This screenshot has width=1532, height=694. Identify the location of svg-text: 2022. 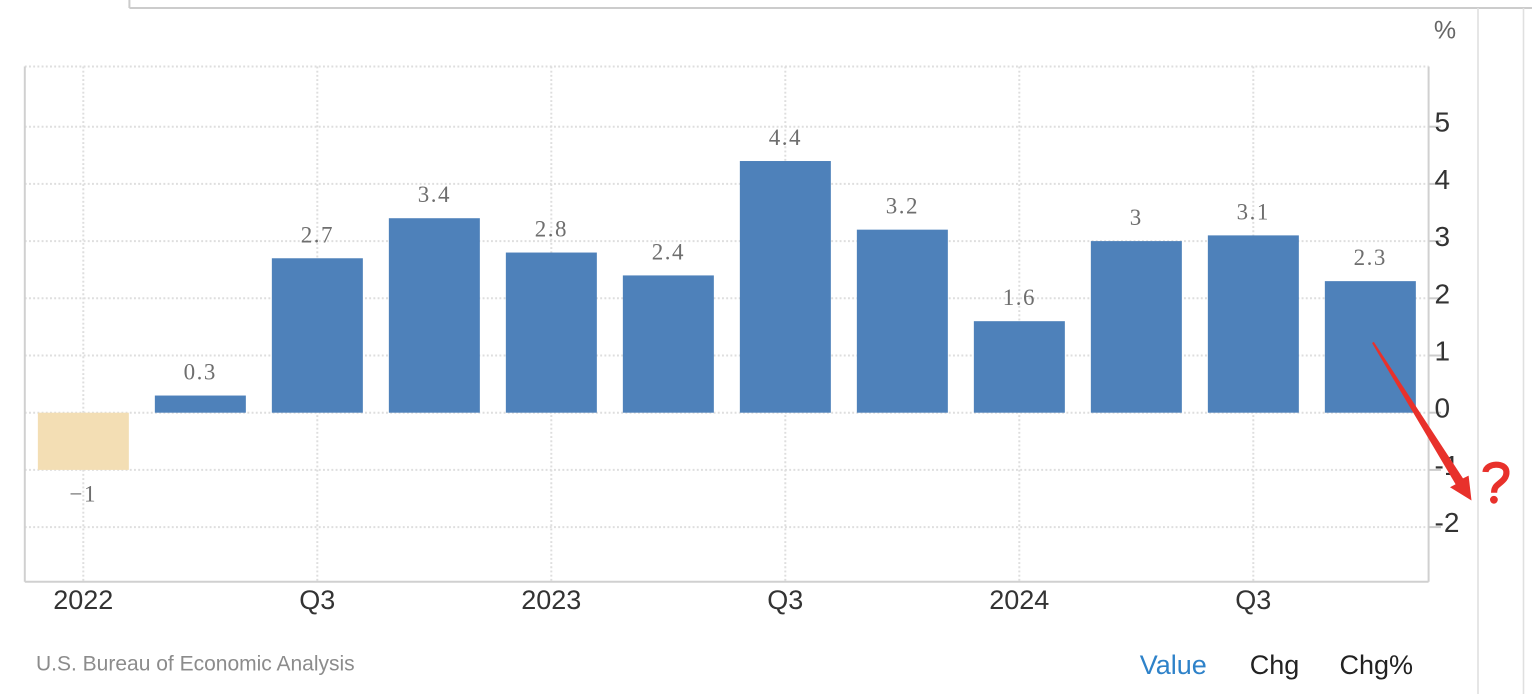
(83, 600).